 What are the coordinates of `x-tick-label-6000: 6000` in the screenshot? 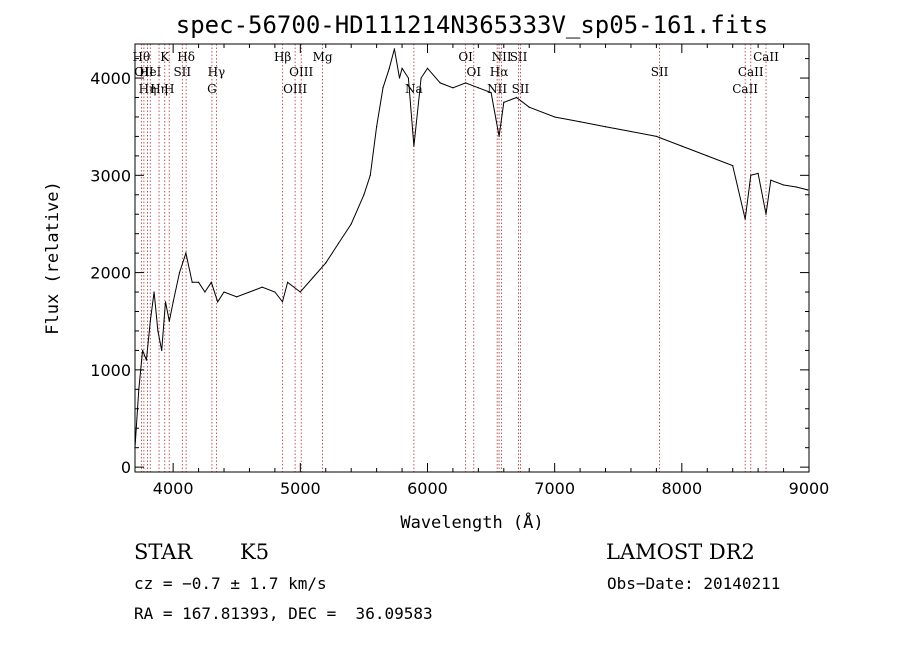 It's located at (427, 488).